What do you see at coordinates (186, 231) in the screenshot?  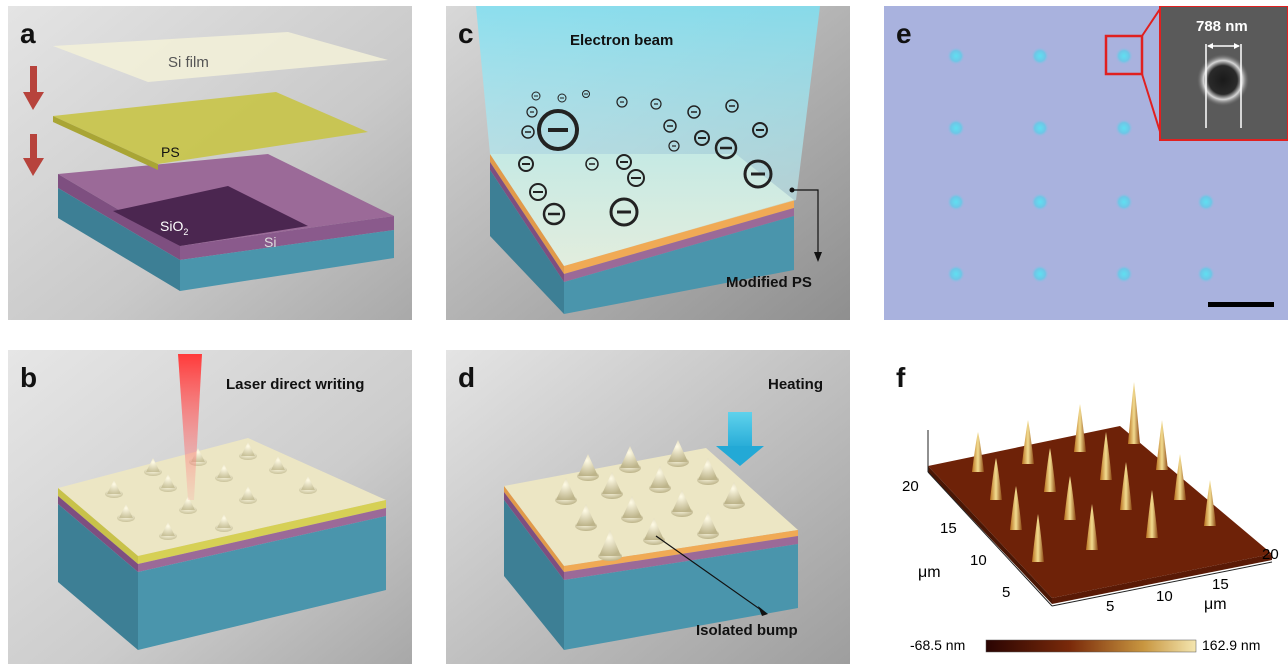 I see `sio2-subscript: 2` at bounding box center [186, 231].